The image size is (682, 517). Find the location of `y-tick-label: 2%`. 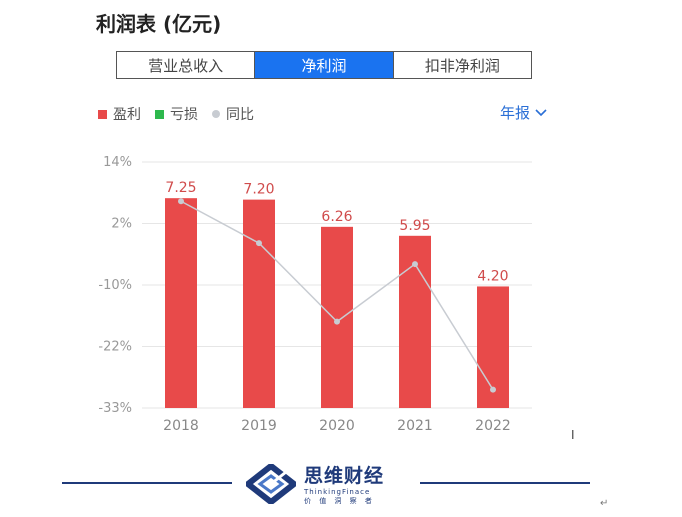

y-tick-label: 2% is located at coordinates (121, 224).